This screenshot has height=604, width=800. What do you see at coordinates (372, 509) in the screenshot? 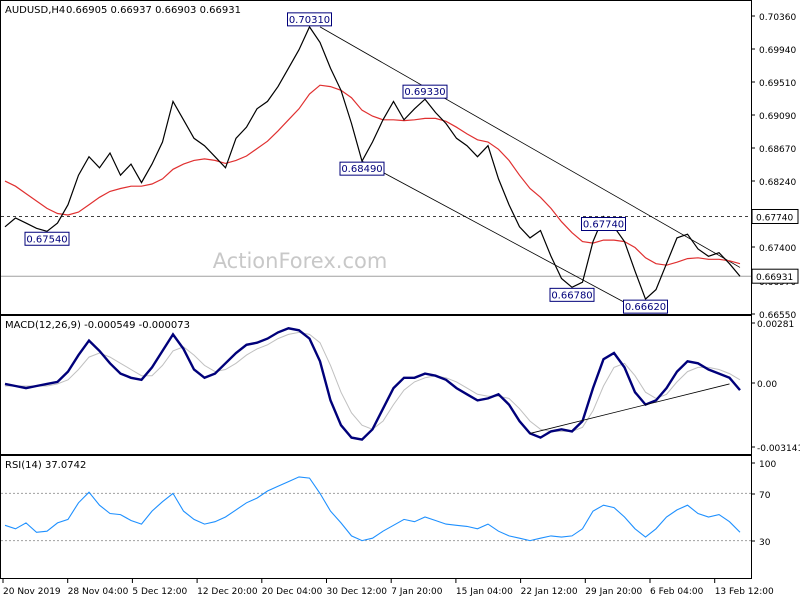
I see `rsi-line` at bounding box center [372, 509].